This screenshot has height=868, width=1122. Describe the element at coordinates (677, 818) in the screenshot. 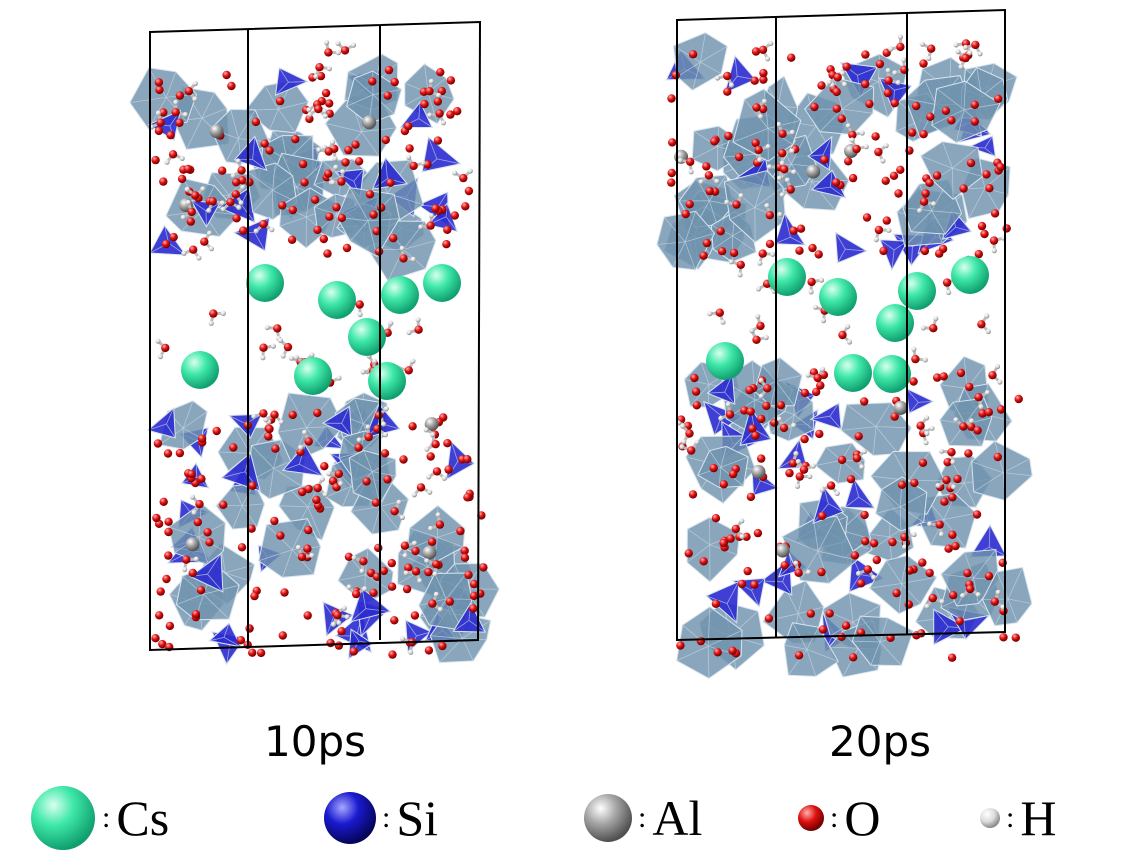

I see `legend-label-al: Al` at that location.